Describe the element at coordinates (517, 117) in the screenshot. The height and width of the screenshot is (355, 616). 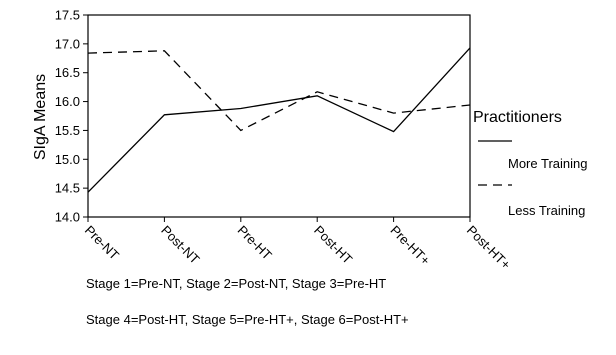
I see `legend-title: Practitioners` at that location.